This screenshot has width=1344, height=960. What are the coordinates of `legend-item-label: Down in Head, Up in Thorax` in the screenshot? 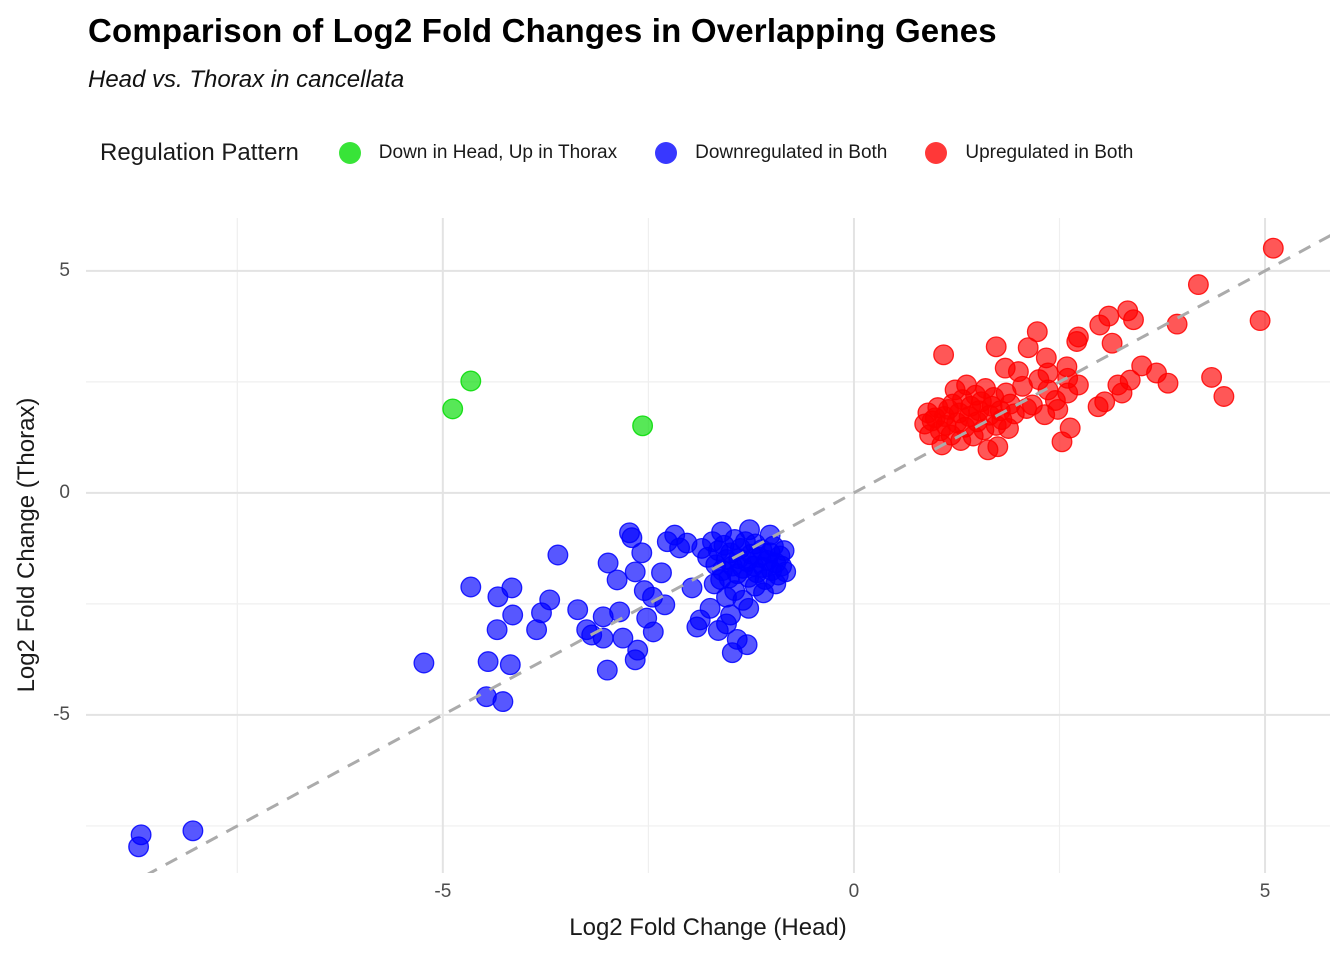 It's located at (498, 152).